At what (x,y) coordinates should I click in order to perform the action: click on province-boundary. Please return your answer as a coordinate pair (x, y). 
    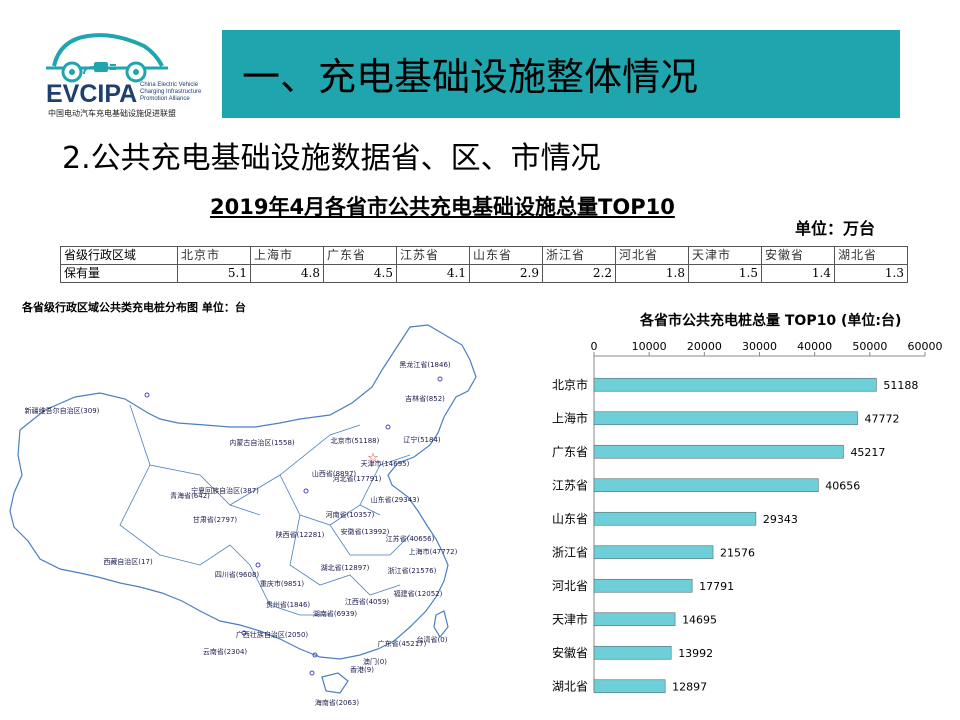
    Looking at the image, I should click on (265, 510).